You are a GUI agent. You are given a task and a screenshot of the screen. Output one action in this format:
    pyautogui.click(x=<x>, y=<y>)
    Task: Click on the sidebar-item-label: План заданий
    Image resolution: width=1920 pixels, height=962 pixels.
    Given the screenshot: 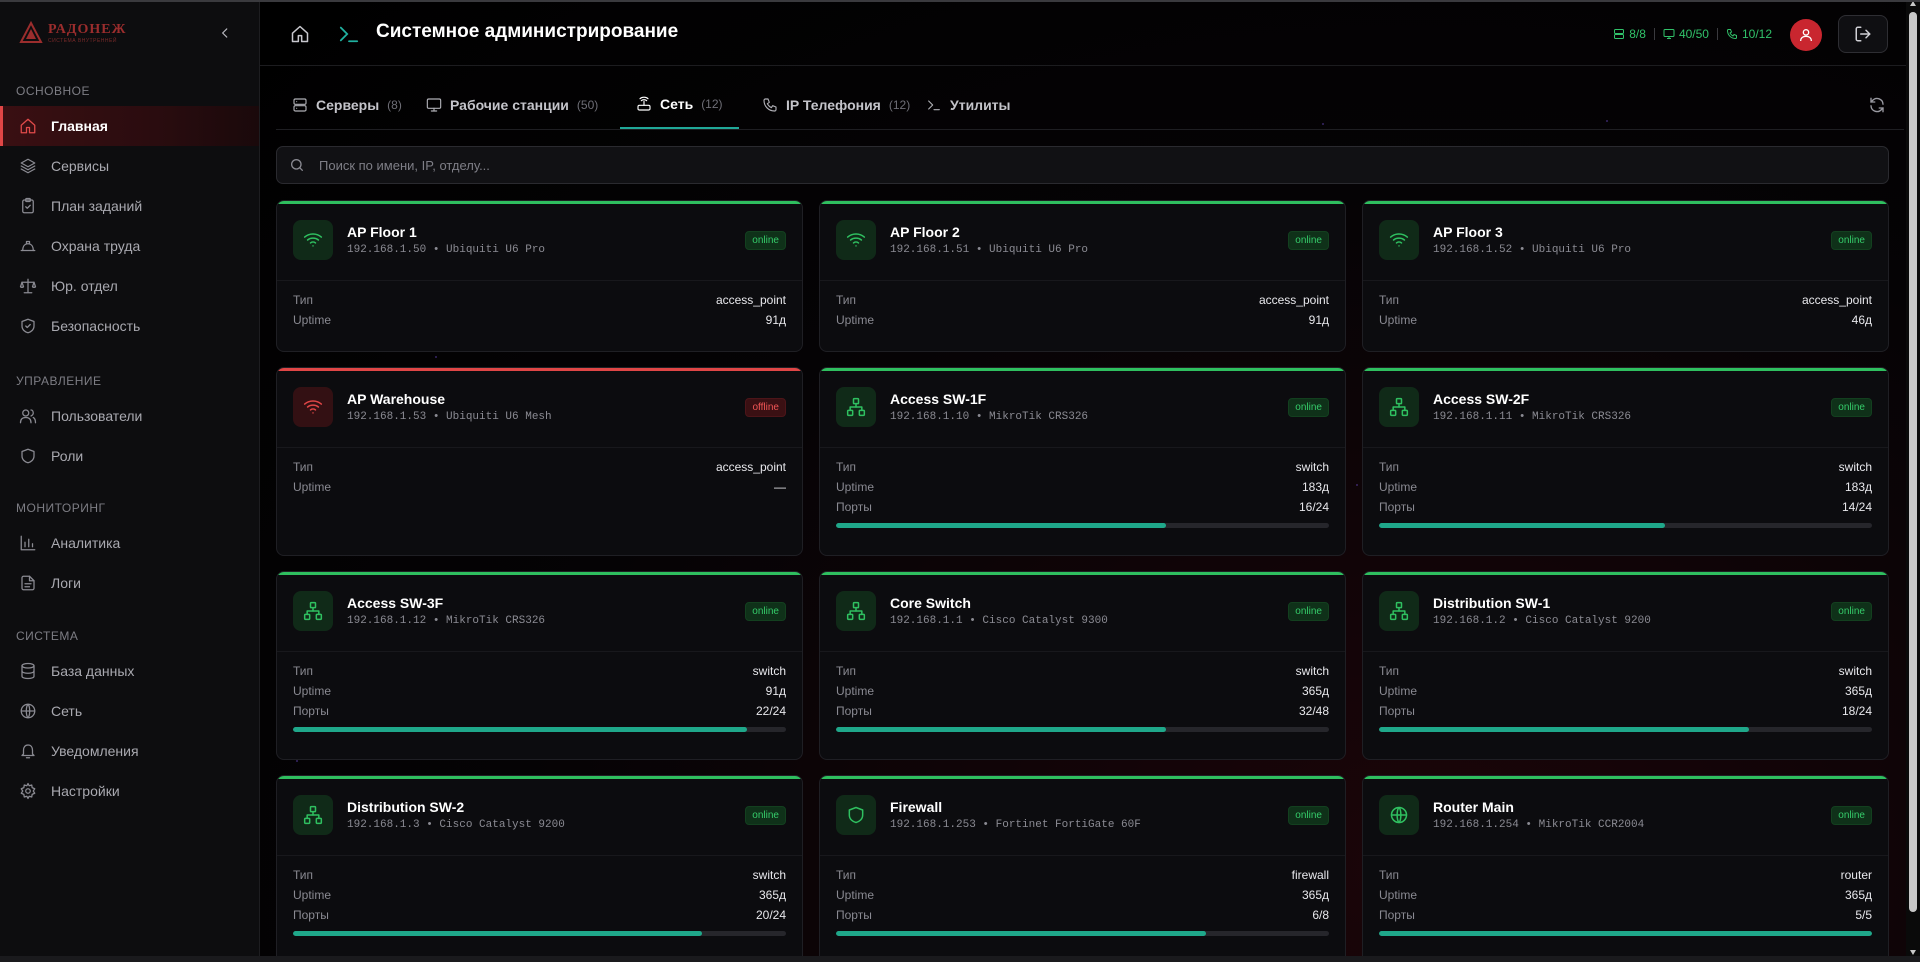 What is the action you would take?
    pyautogui.click(x=97, y=206)
    